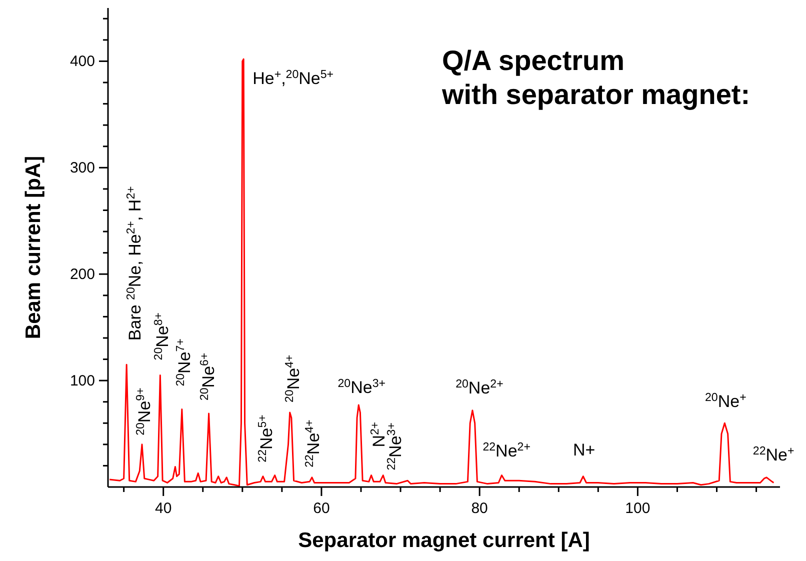 The height and width of the screenshot is (561, 806). I want to click on annotation: He$^{+}$,$^{20}$Ne$^{5+}$, so click(293, 78).